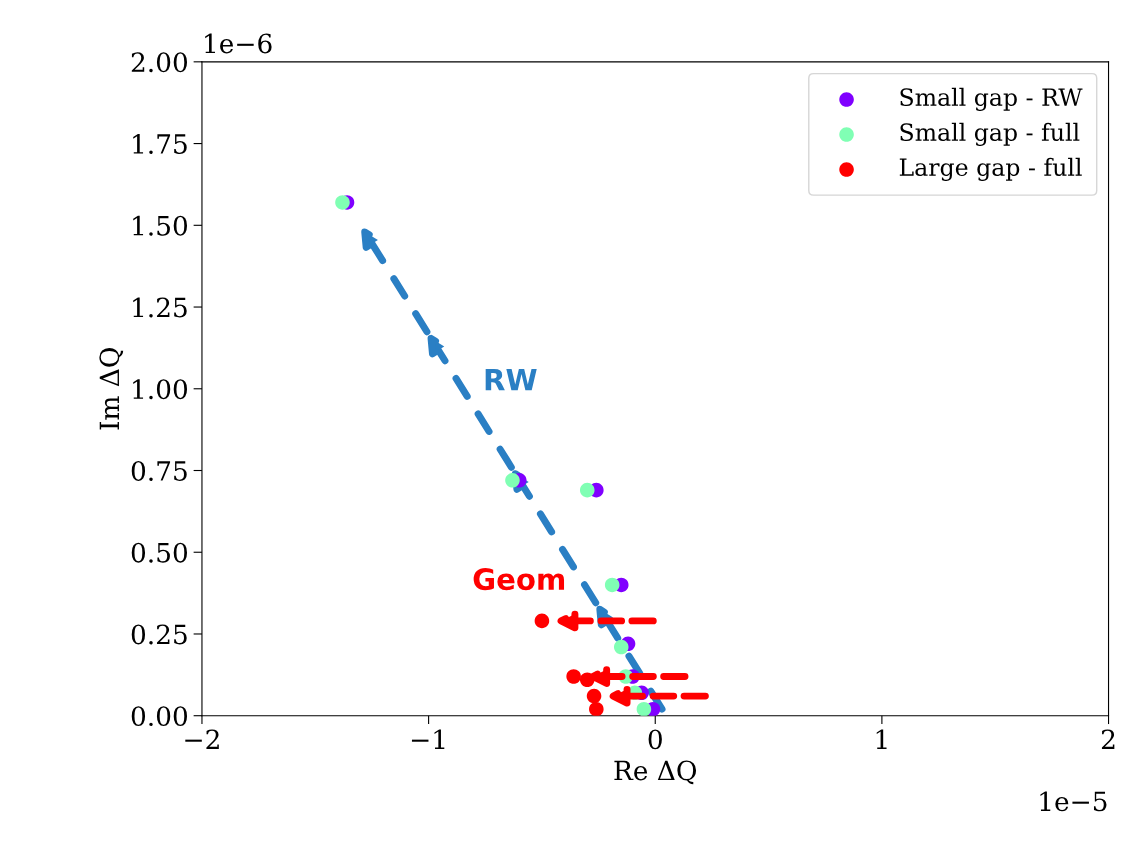 This screenshot has width=1122, height=847. Describe the element at coordinates (160, 225) in the screenshot. I see `y-tick-label: 1.50` at that location.